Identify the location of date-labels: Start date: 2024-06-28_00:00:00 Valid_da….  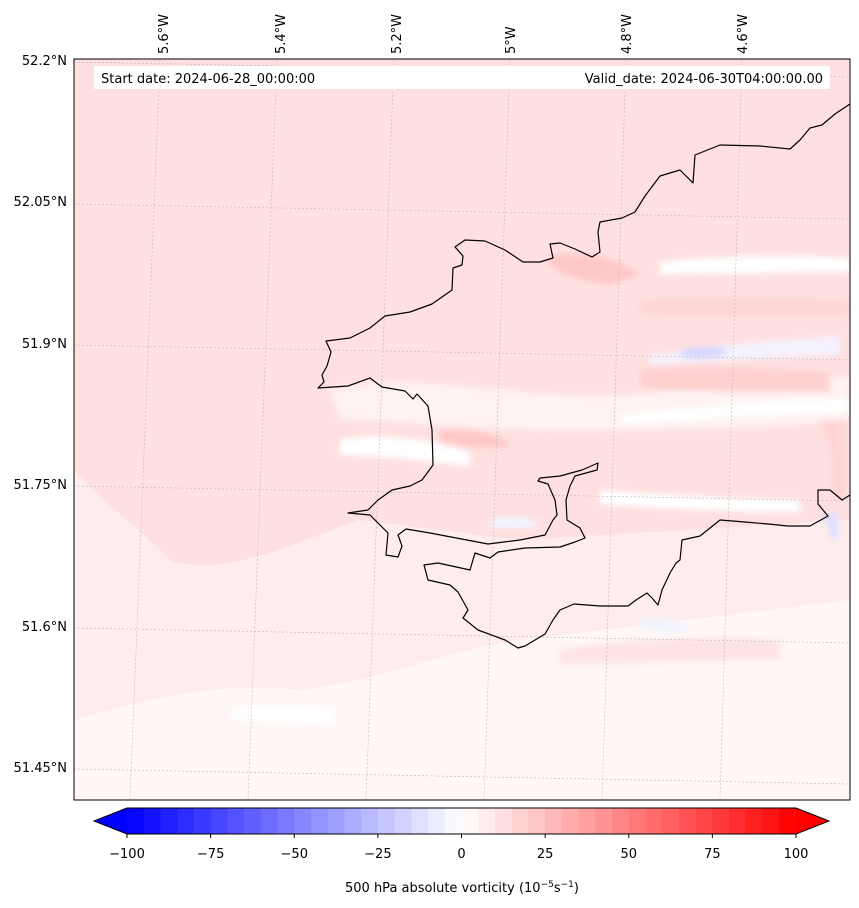
(462, 77).